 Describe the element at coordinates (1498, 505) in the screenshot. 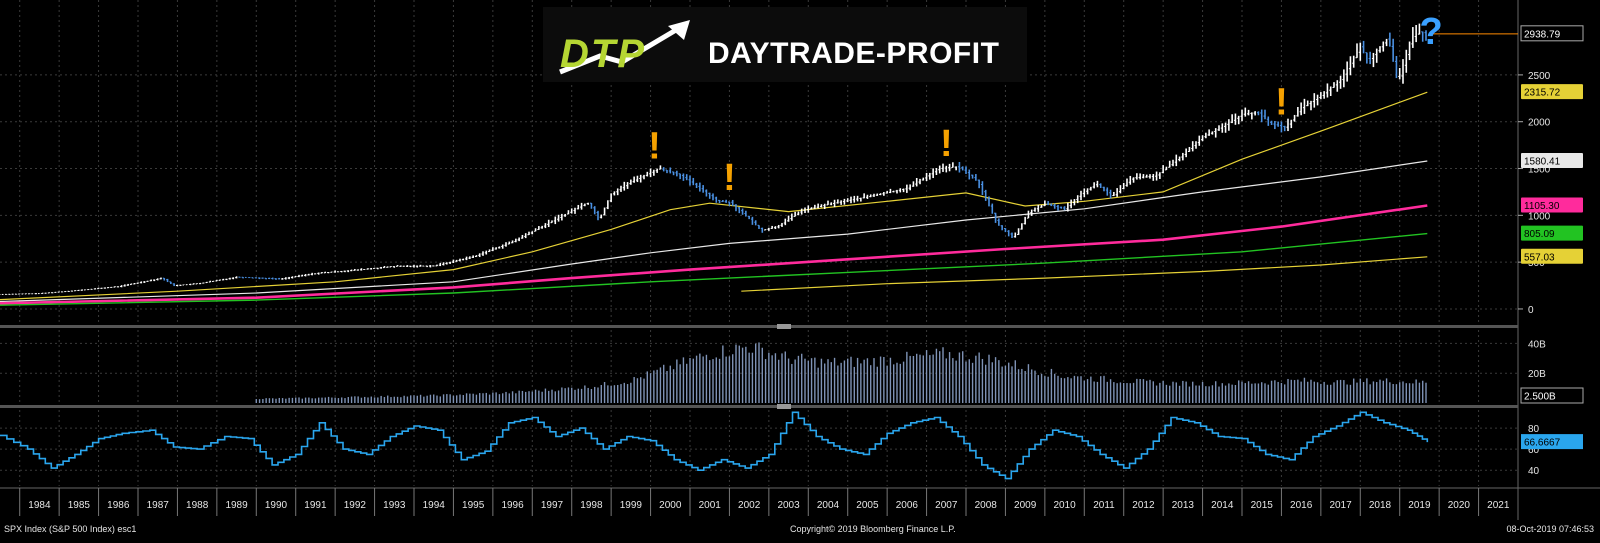

I see `x-tick-label: 2021` at that location.